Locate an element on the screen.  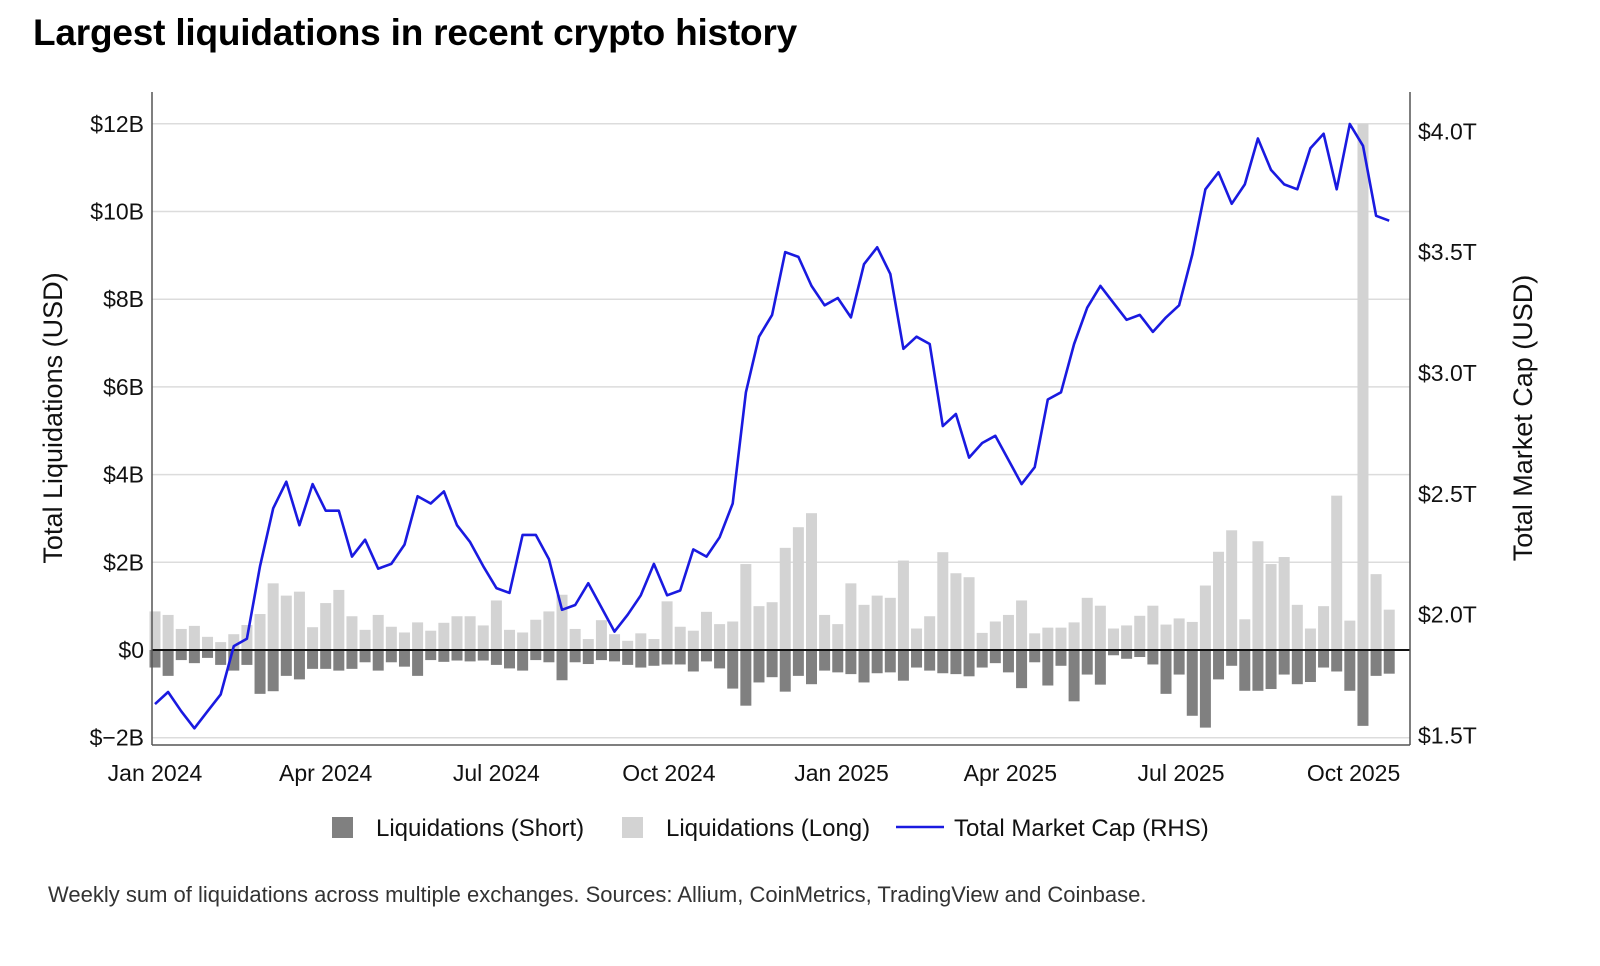
y2-tick-label: $4.0T is located at coordinates (1447, 131).